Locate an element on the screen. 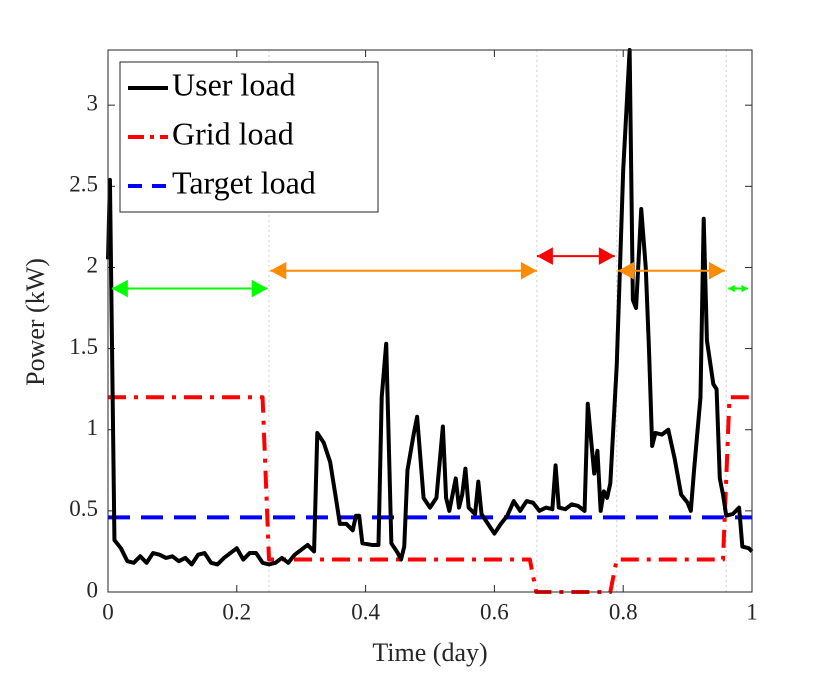  y-tick-label: 0 is located at coordinates (93, 589).